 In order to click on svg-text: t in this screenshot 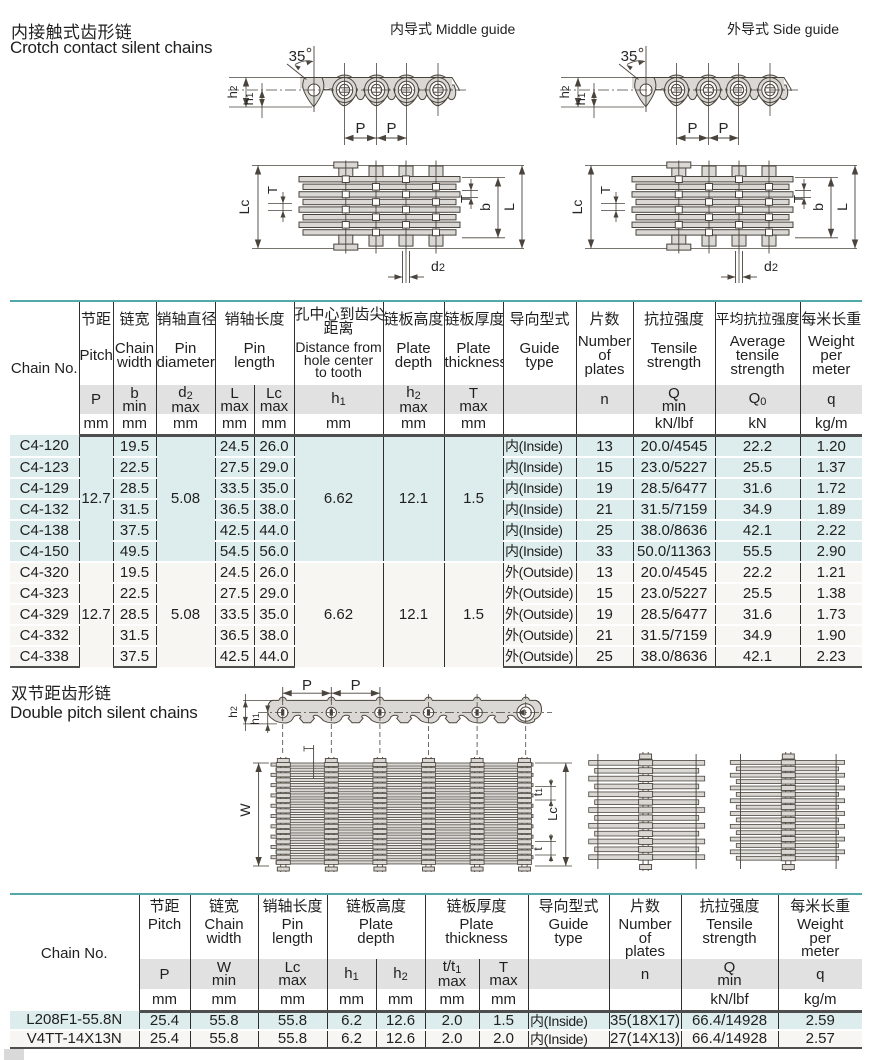, I will do `click(538, 849)`.